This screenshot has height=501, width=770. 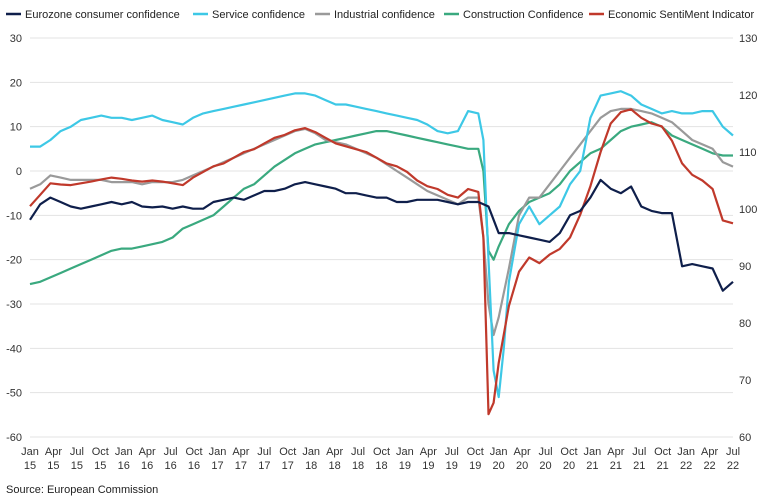 What do you see at coordinates (499, 459) in the screenshot?
I see `x-axis-tick-label: Jan 20` at bounding box center [499, 459].